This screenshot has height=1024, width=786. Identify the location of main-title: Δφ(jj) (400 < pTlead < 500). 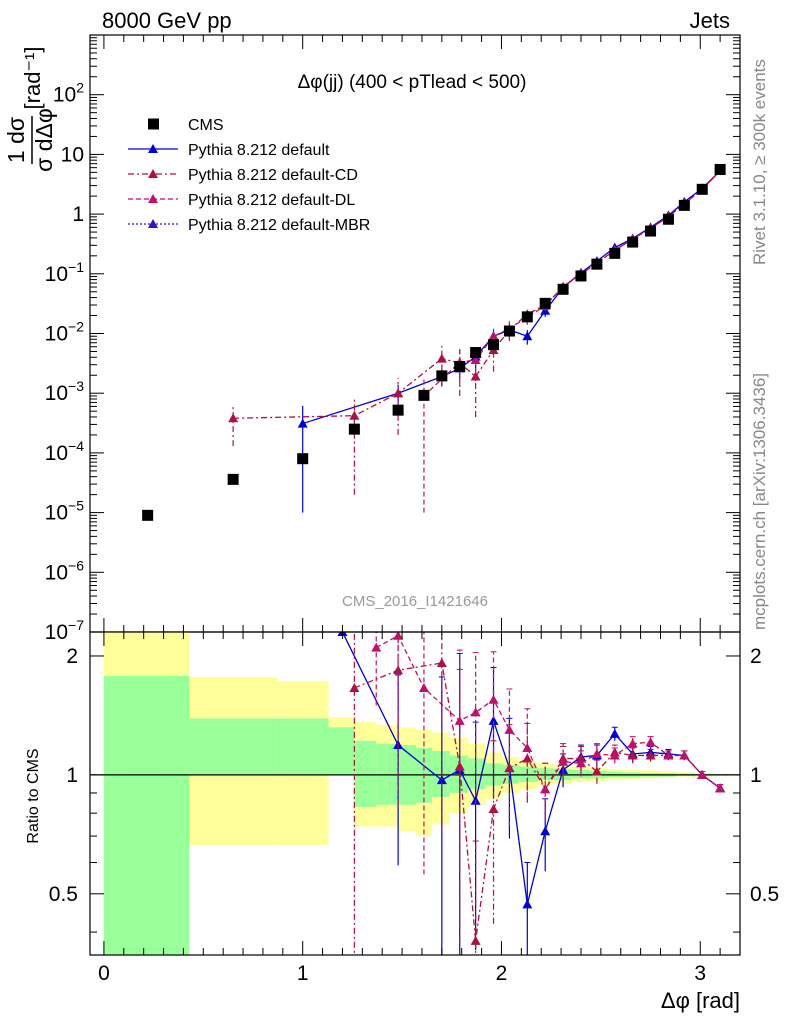
(412, 82).